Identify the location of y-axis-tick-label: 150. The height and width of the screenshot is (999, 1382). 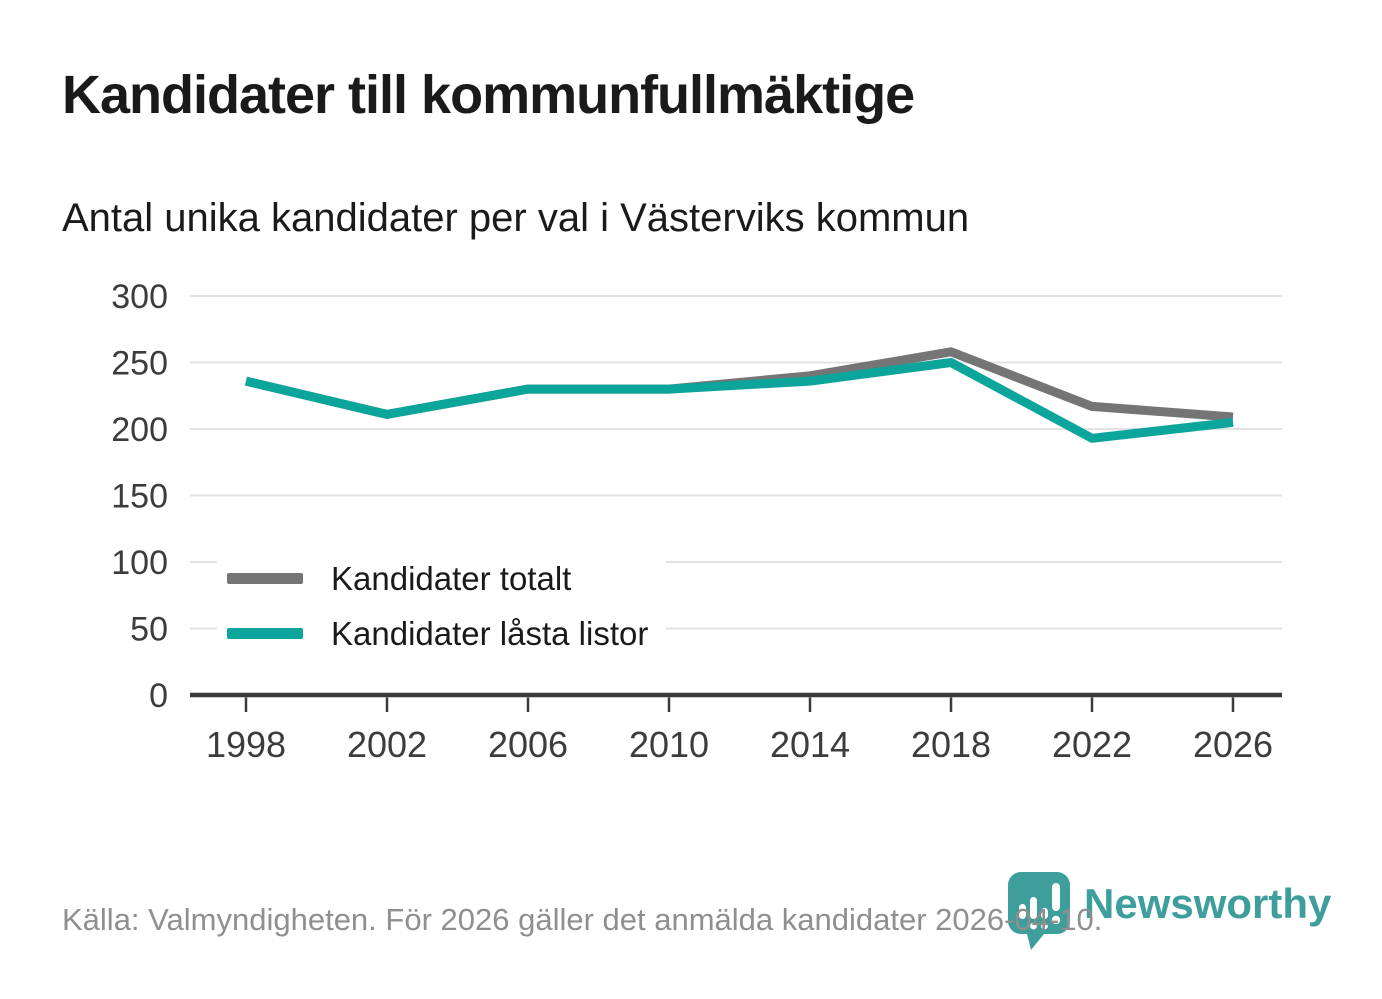
(139, 497).